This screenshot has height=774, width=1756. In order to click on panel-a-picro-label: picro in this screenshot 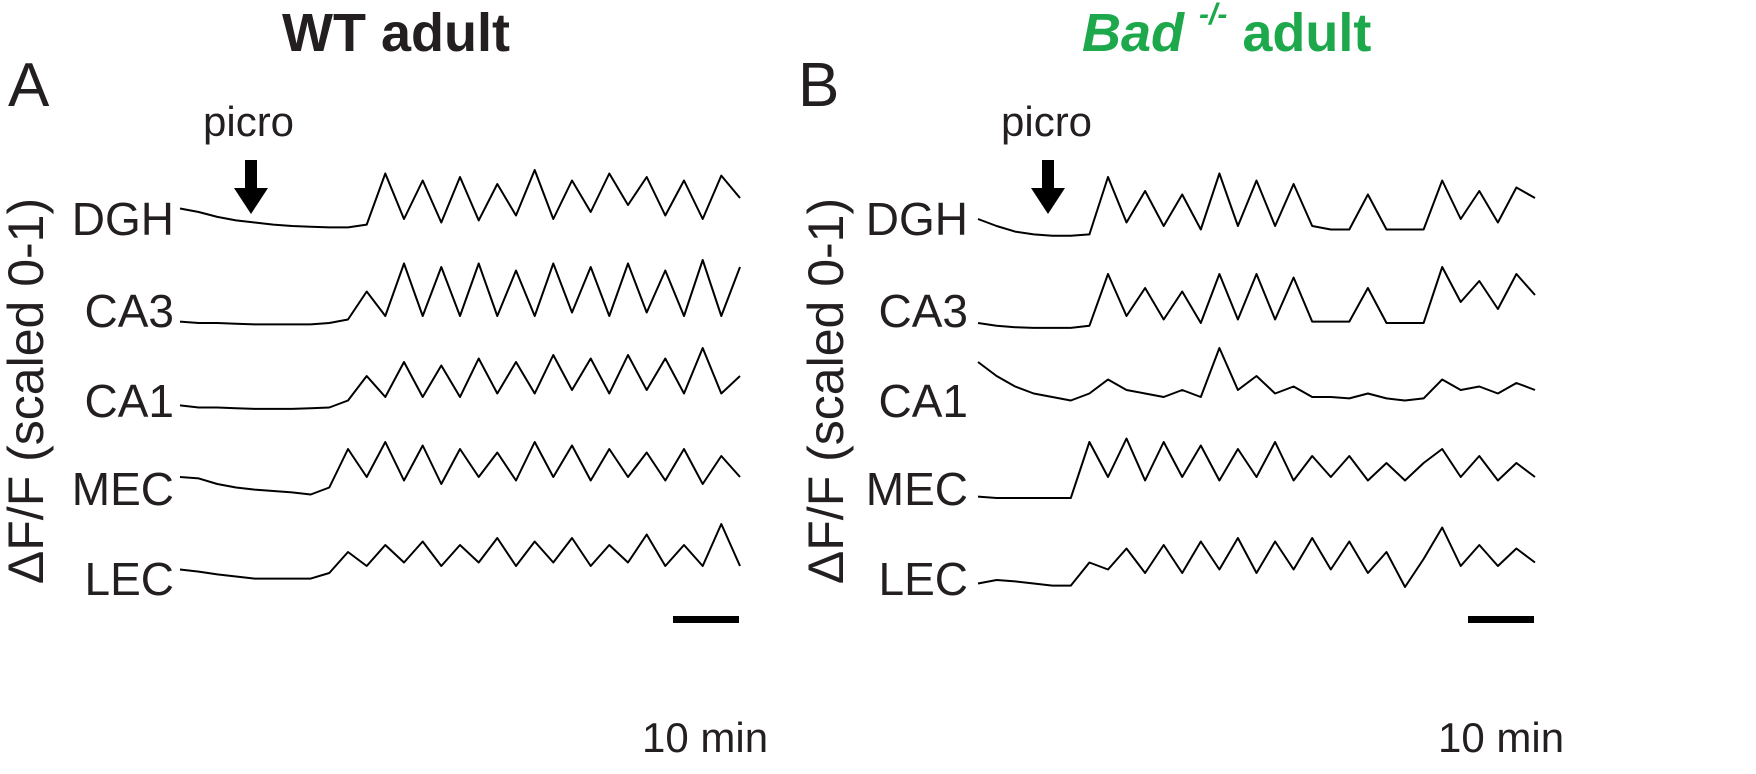, I will do `click(249, 121)`.